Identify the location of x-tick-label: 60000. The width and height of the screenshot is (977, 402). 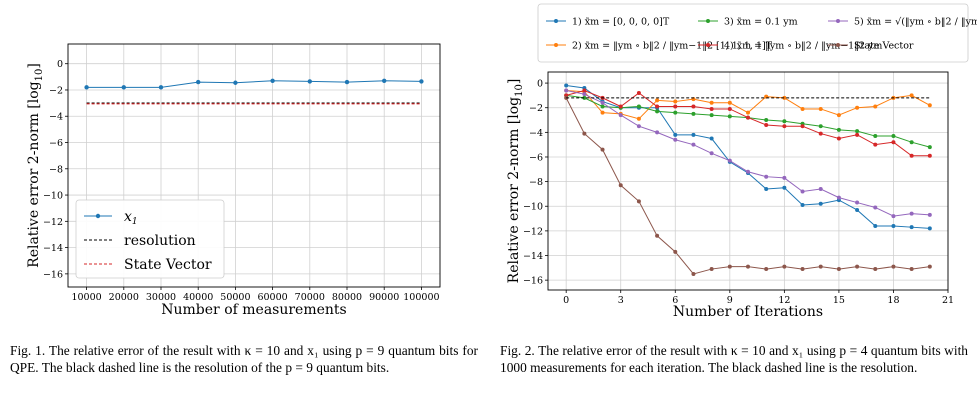
(272, 297).